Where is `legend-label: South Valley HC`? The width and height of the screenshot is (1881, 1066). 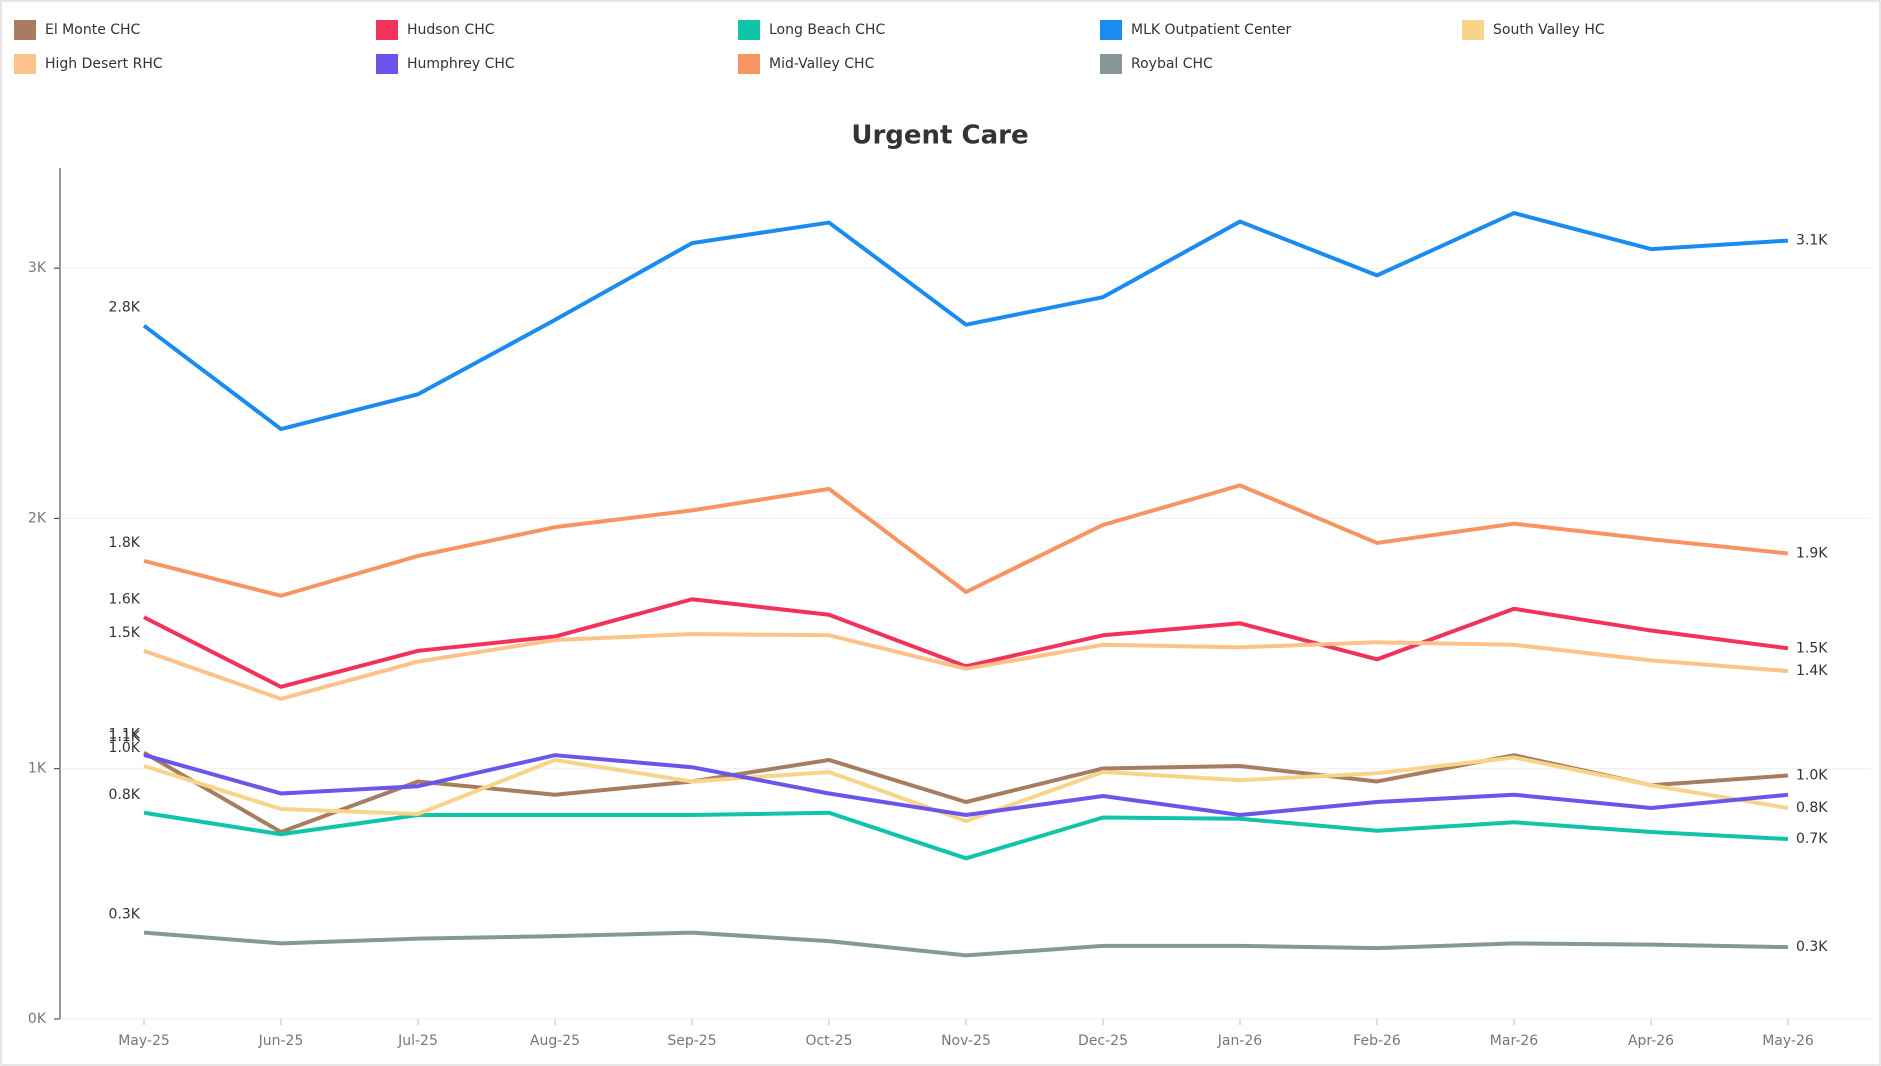 legend-label: South Valley HC is located at coordinates (1549, 30).